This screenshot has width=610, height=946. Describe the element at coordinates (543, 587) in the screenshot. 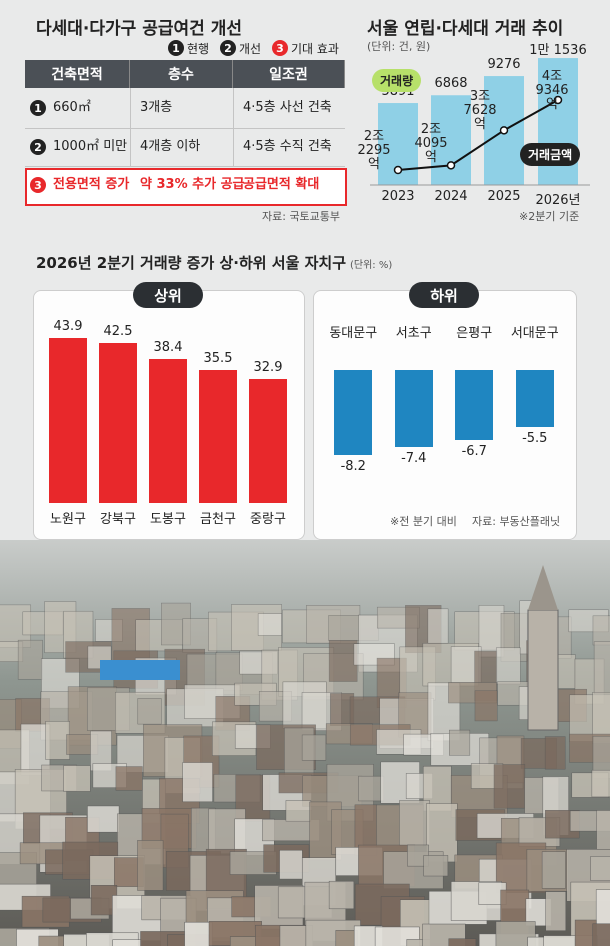

I see `church-spire` at that location.